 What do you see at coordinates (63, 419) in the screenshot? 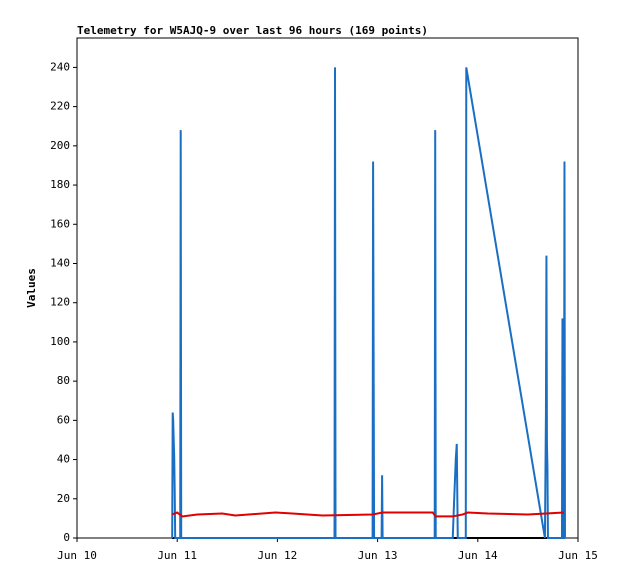
I see `y-tick-label: 60` at bounding box center [63, 419].